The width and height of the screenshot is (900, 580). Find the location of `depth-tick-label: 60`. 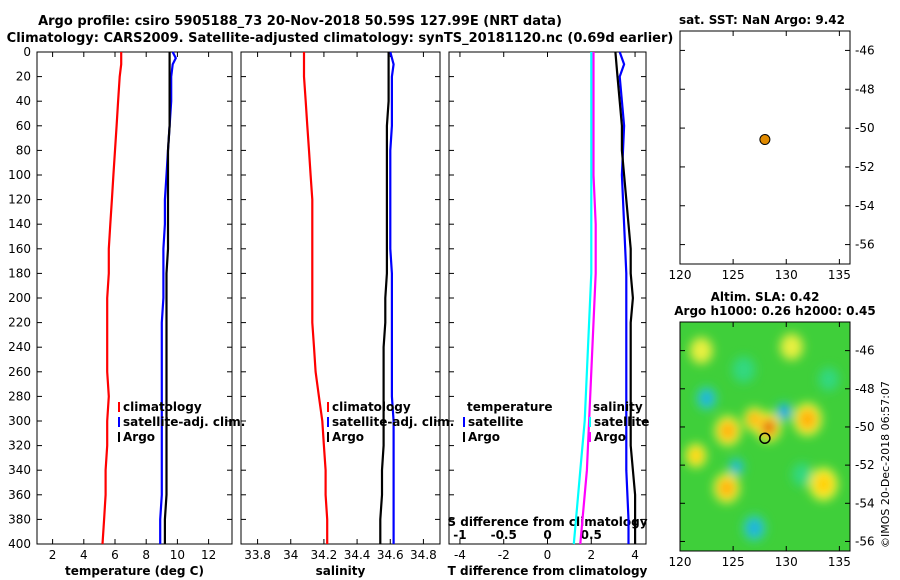

depth-tick-label: 60 is located at coordinates (23, 126).